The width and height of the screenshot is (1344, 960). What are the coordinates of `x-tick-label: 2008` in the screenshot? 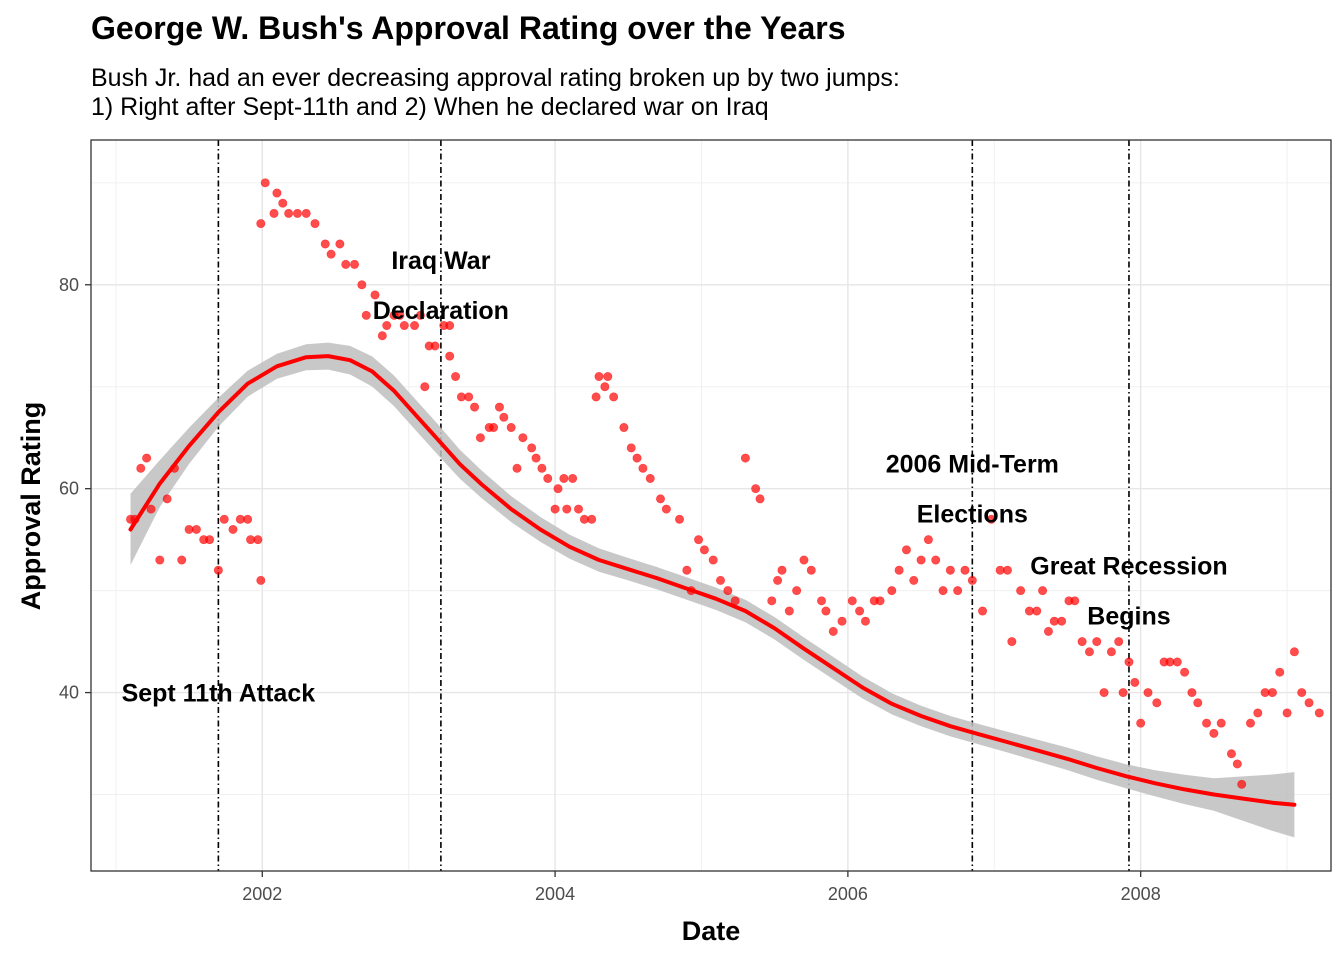 It's located at (1141, 894).